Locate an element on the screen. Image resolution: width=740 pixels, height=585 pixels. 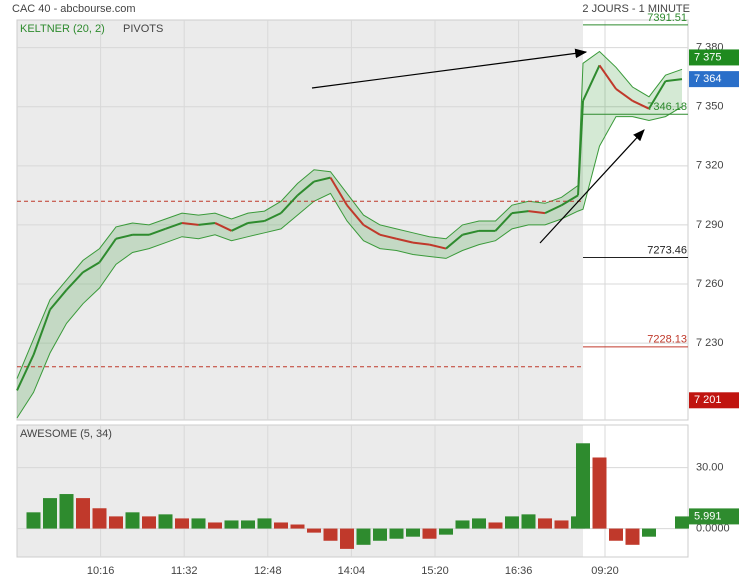
y-tick-label: 30.00 is located at coordinates (710, 468).